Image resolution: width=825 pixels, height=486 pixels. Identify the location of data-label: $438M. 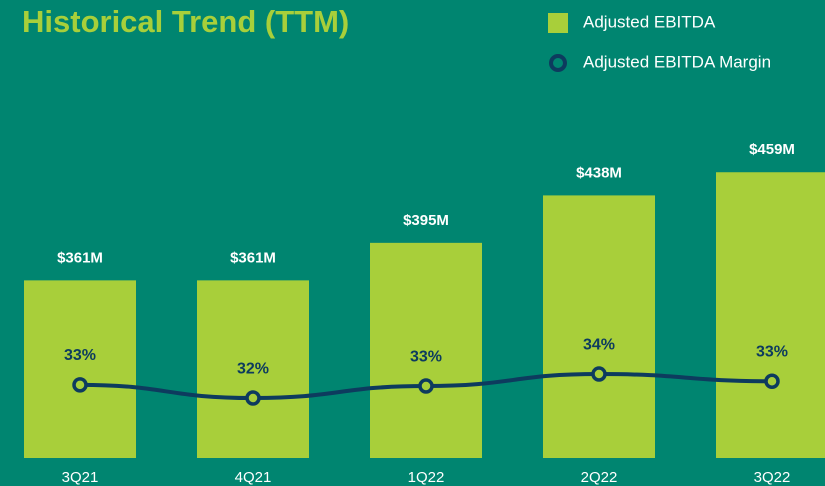
(599, 172).